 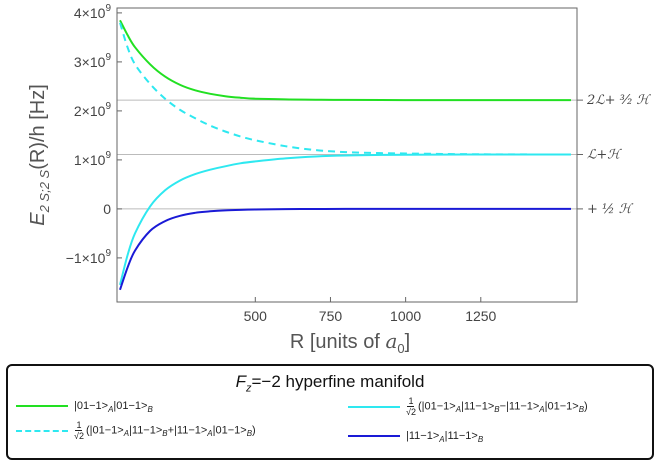 What do you see at coordinates (480, 316) in the screenshot?
I see `x-tick-label-3: 1250` at bounding box center [480, 316].